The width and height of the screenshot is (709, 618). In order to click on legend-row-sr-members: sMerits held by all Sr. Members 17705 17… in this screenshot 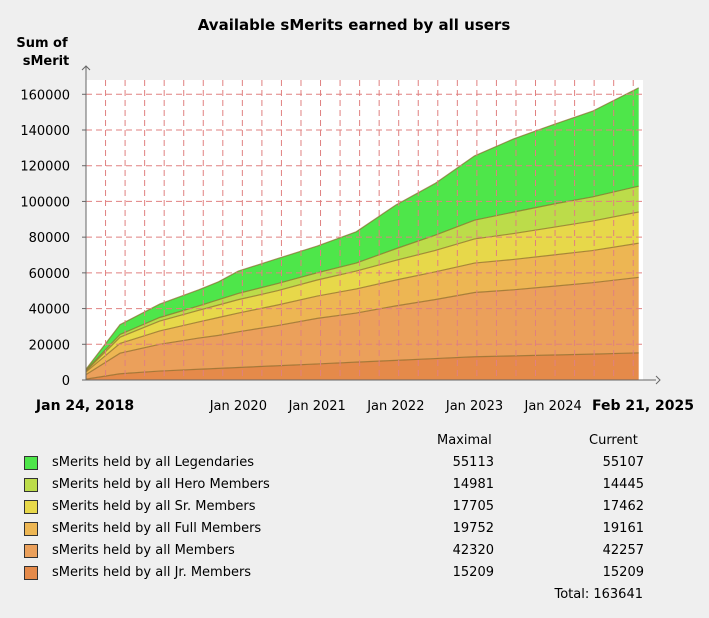, I will do `click(334, 507)`.